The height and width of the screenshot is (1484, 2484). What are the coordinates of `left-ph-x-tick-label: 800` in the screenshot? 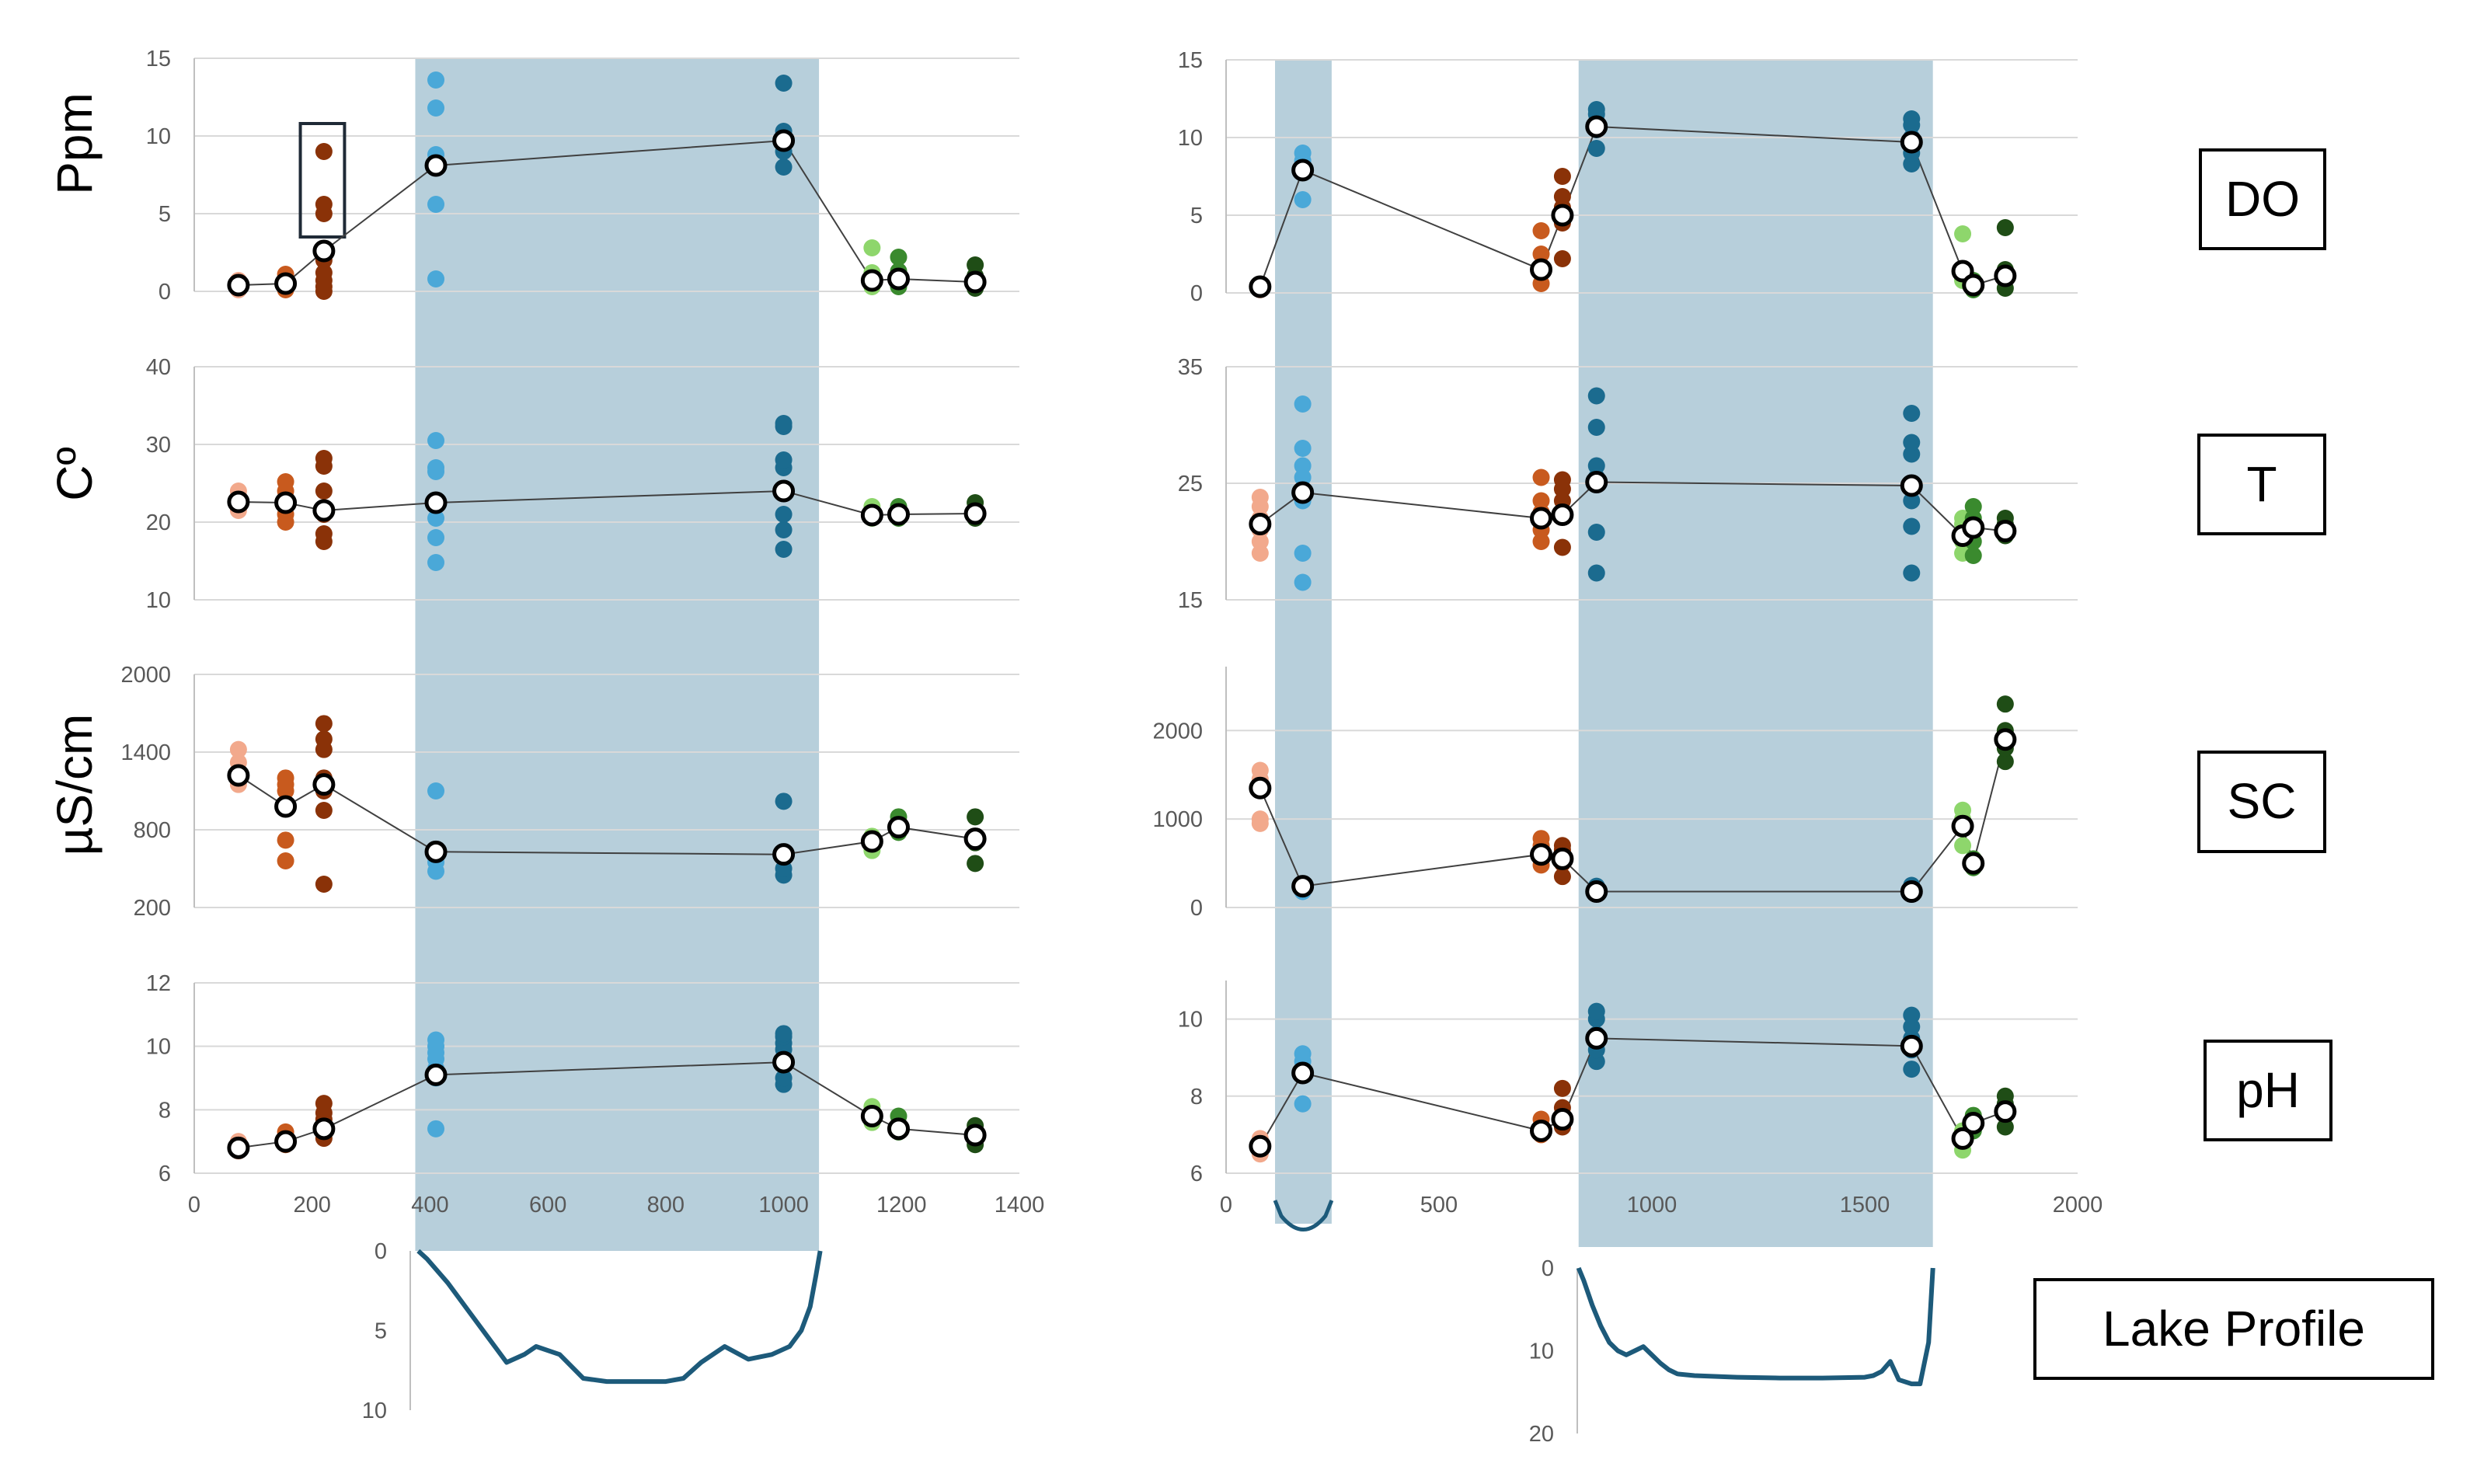 It's located at (666, 1205).